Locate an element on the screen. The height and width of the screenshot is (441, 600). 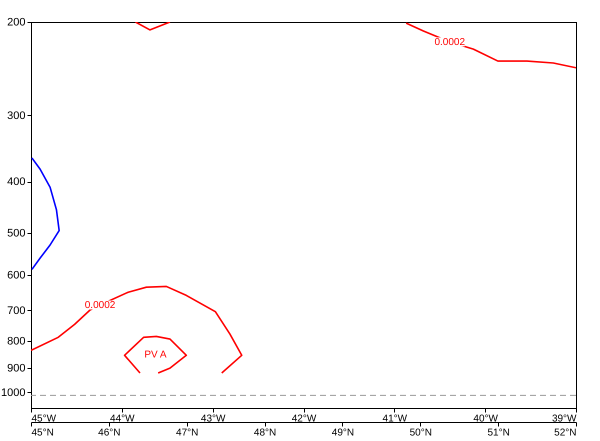
y-tick-label: 300 is located at coordinates (16, 116).